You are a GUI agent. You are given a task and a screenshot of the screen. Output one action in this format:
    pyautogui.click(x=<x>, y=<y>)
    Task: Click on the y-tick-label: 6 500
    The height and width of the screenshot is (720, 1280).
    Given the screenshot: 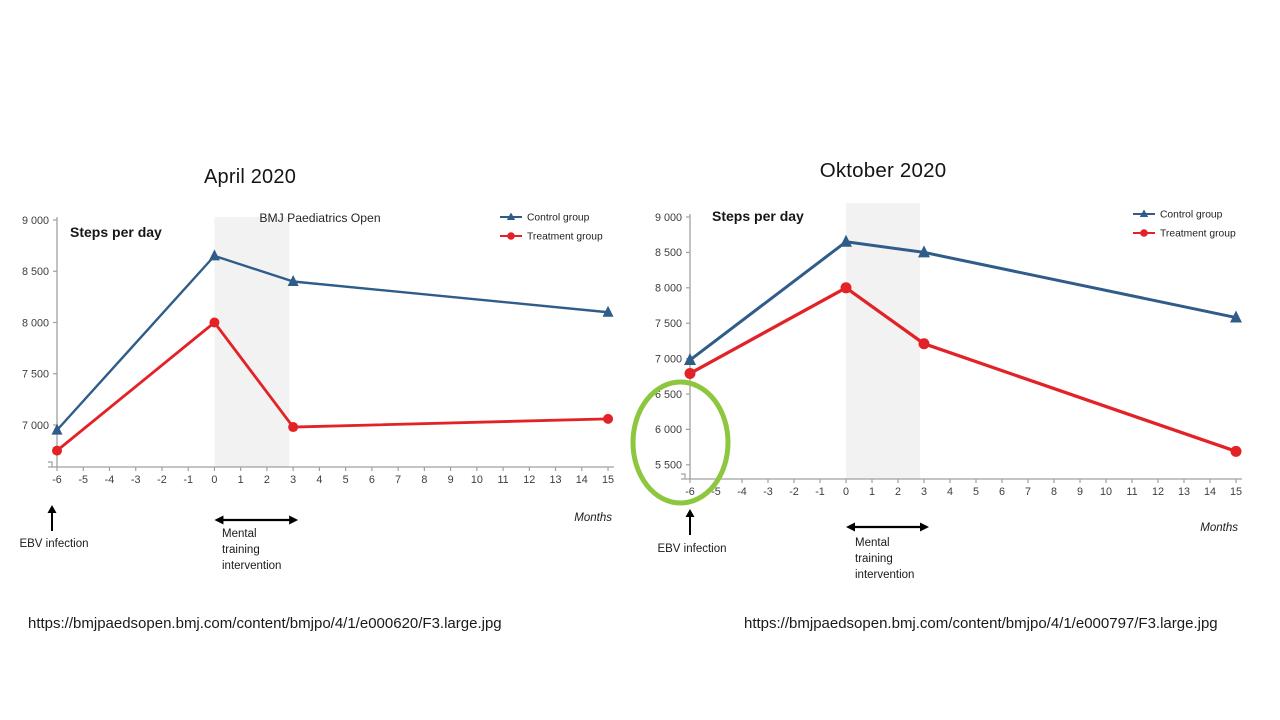 What is the action you would take?
    pyautogui.click(x=668, y=395)
    